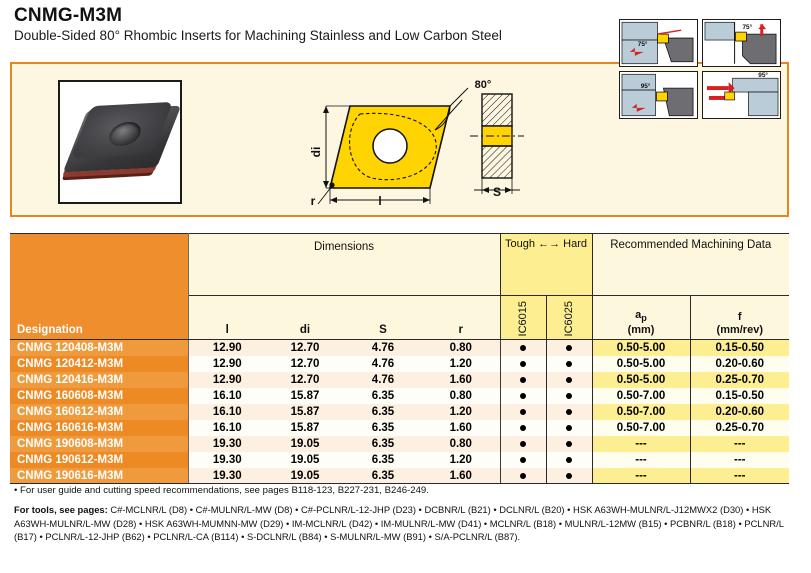  Describe the element at coordinates (658, 95) in the screenshot. I see `app-icon-turning-95-left: 95°` at that location.